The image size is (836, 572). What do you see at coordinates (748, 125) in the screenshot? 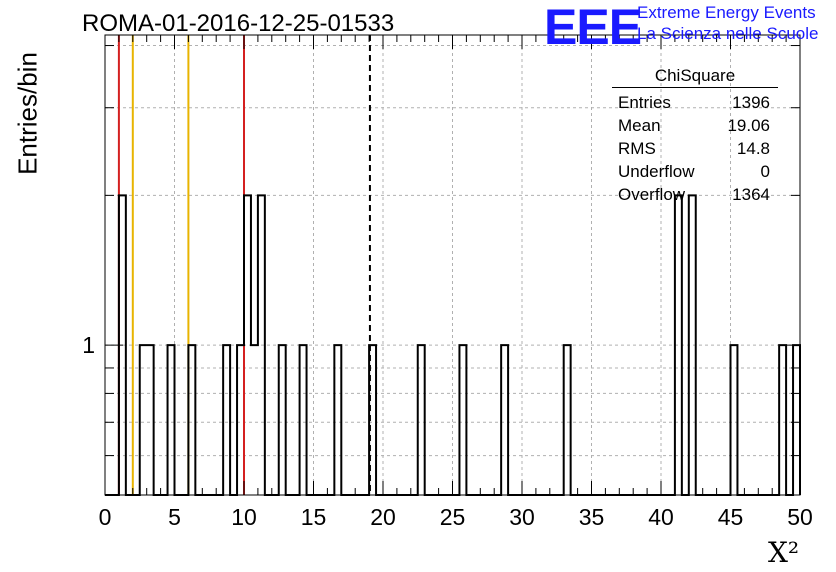
I see `stats-value: 19.06` at bounding box center [748, 125].